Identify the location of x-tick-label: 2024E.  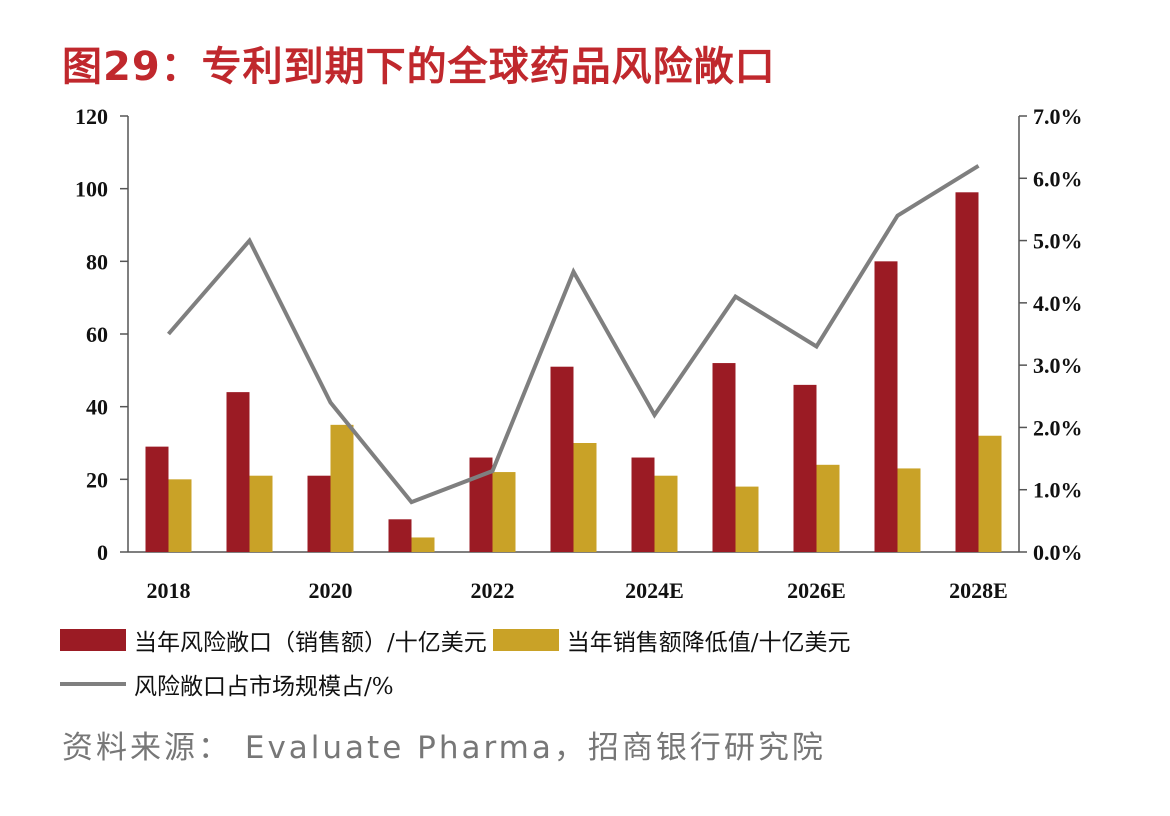
(654, 590).